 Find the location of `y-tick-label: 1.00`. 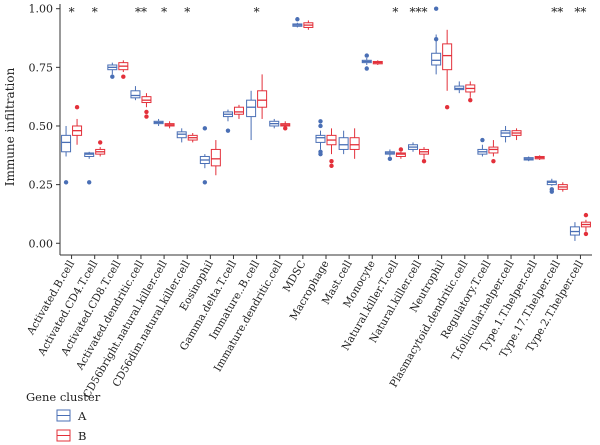

y-tick-label: 1.00 is located at coordinates (41, 9).